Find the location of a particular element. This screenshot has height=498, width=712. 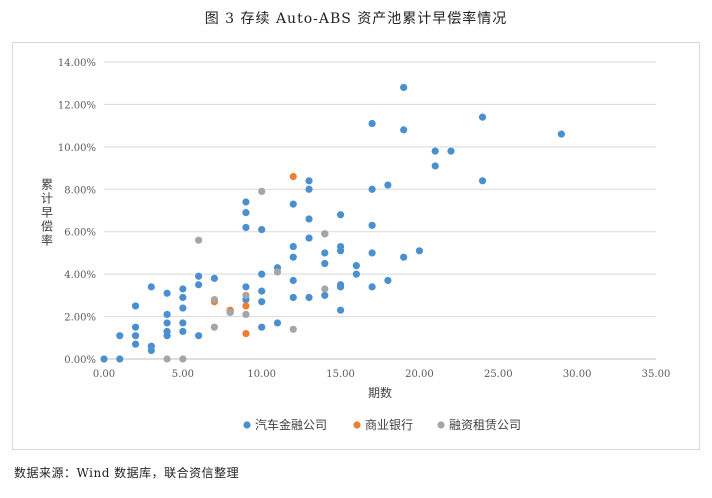

x-tick-label: 35.00 is located at coordinates (656, 374).